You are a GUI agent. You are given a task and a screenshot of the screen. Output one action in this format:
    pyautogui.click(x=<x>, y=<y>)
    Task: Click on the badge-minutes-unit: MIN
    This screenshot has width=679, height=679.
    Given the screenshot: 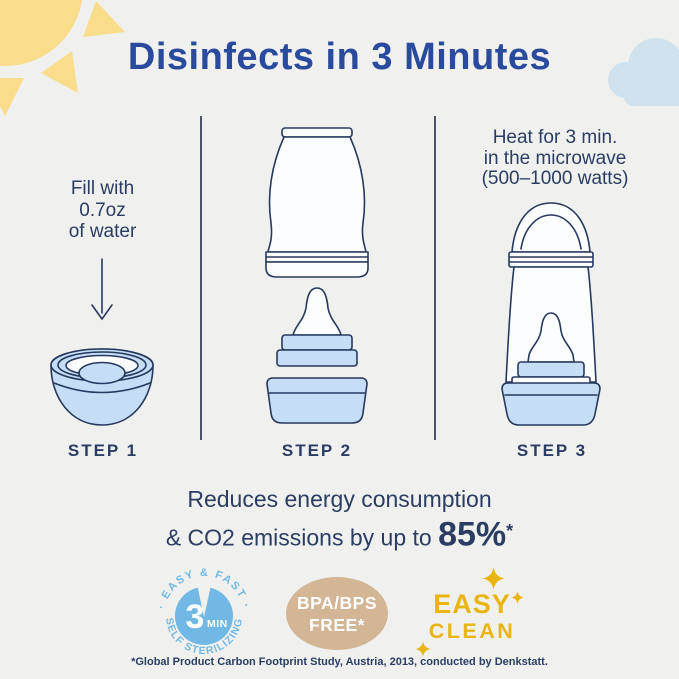 What is the action you would take?
    pyautogui.click(x=217, y=624)
    